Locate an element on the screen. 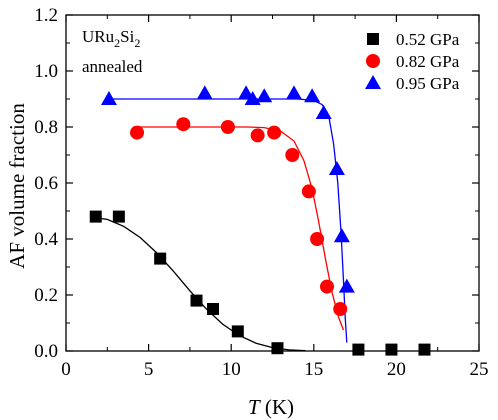 Image resolution: width=498 pixels, height=420 pixels. x-axis-symbol: T is located at coordinates (254, 407).